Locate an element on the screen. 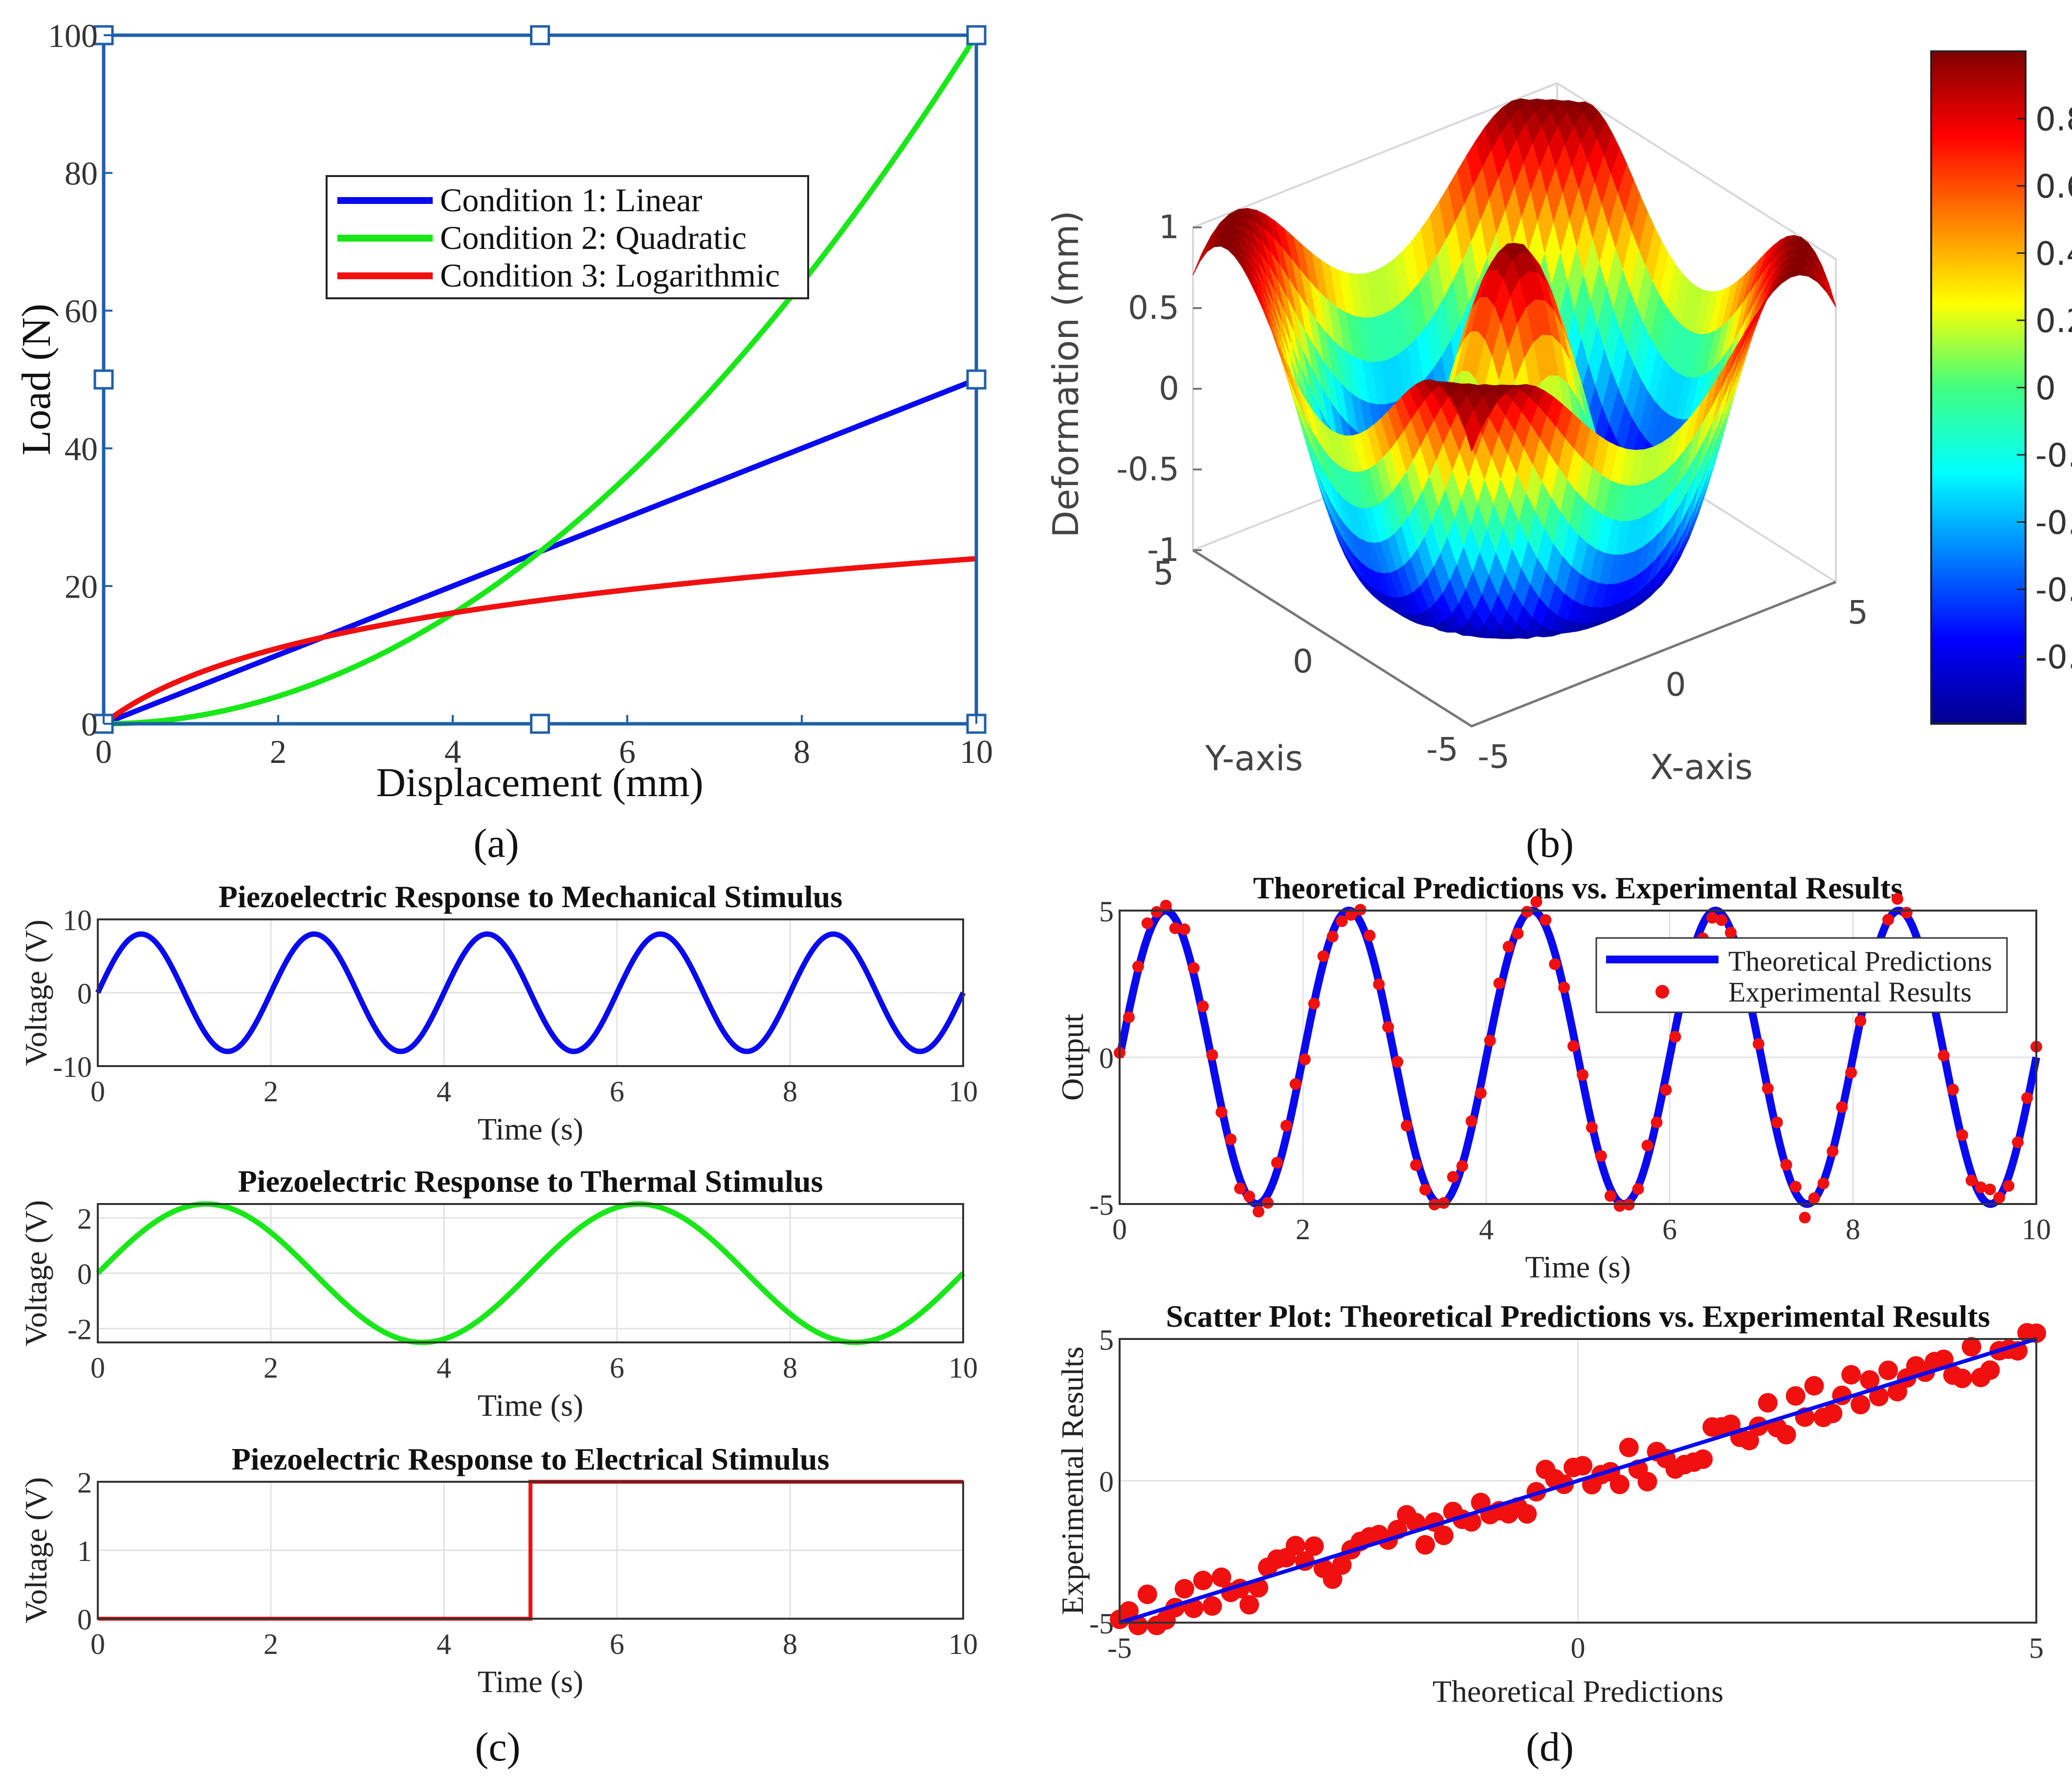  colorbar-ticks: 0.8 0.6 0.4 0.2 0 -0.2 -0.4 -0.6 -0.8 is located at coordinates (2044, 388).